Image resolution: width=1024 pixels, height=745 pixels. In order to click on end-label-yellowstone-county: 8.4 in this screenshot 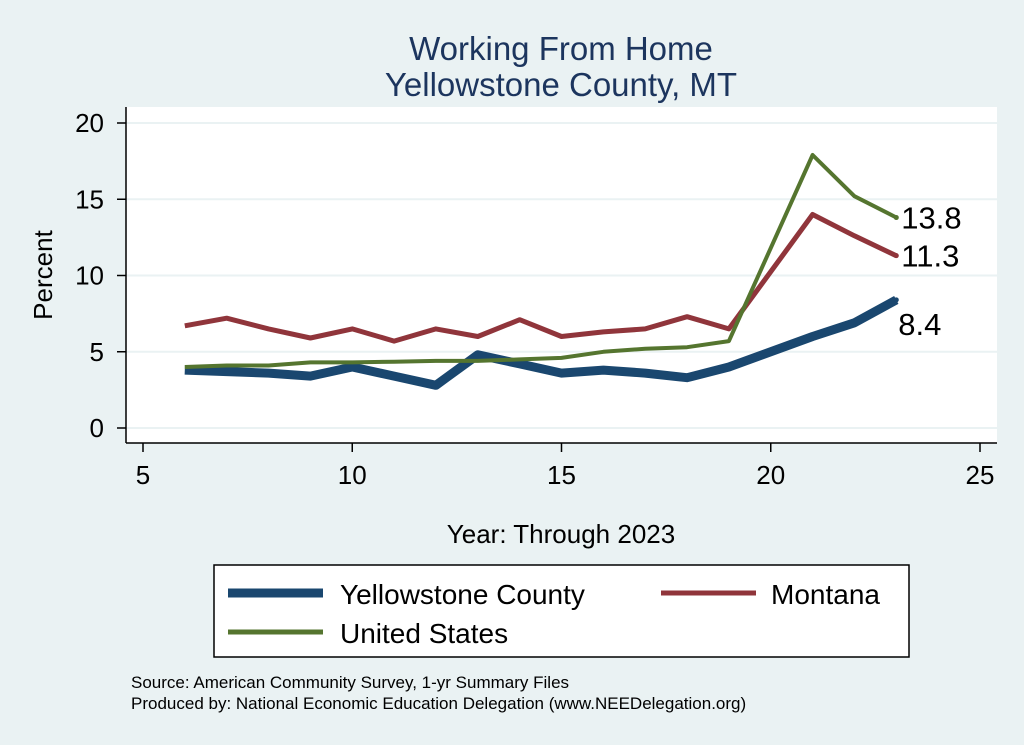, I will do `click(919, 324)`.